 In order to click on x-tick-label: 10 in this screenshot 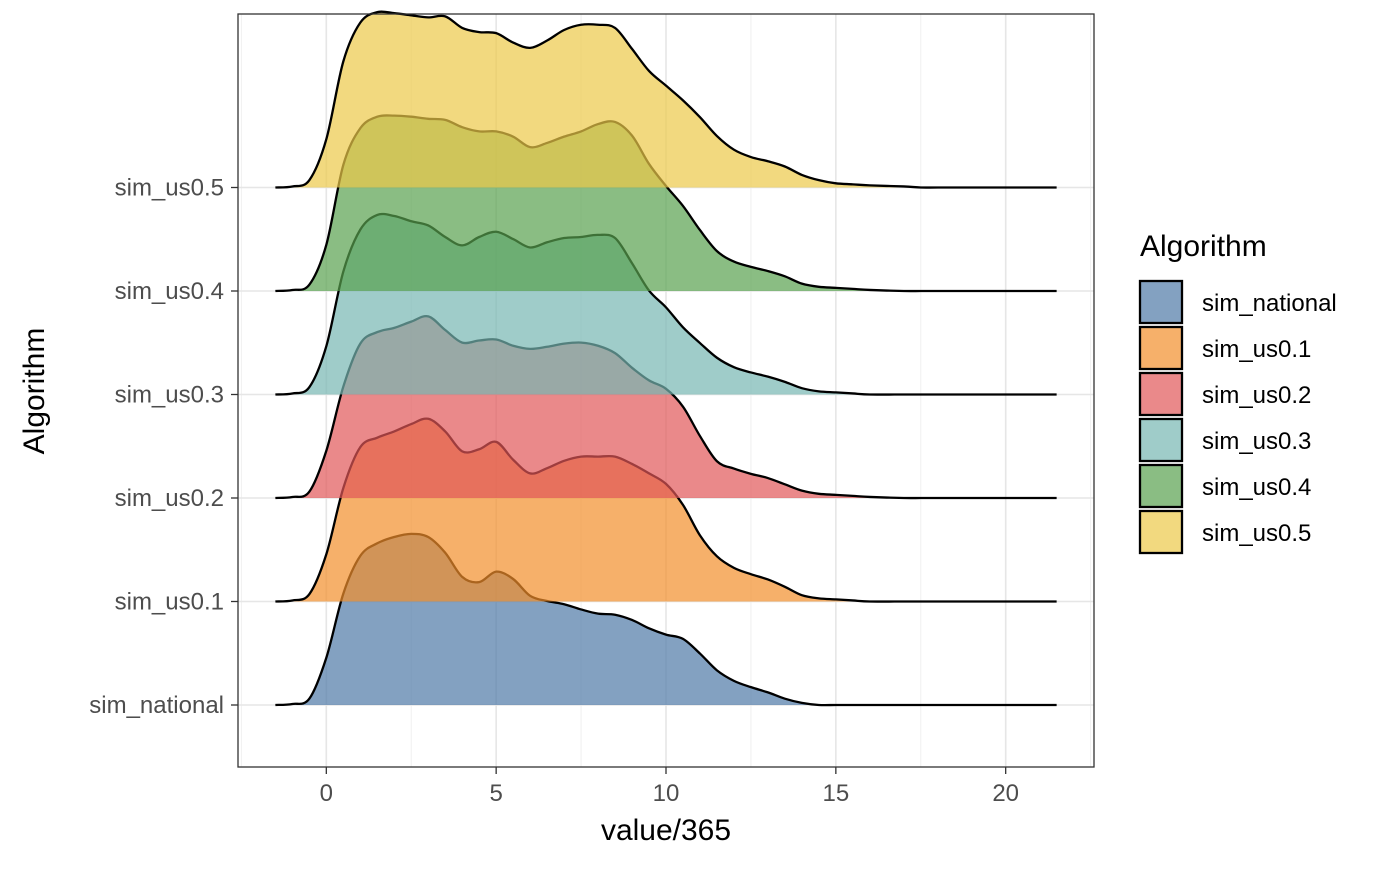, I will do `click(666, 793)`.